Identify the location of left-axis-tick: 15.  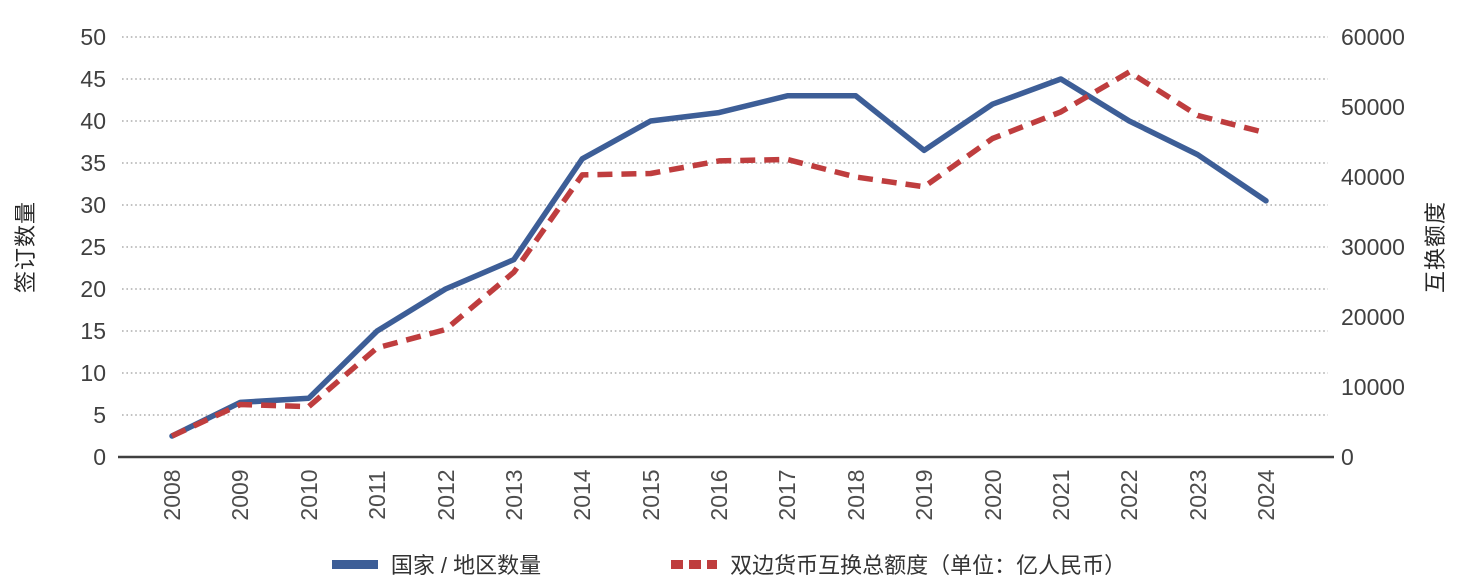
(93, 331).